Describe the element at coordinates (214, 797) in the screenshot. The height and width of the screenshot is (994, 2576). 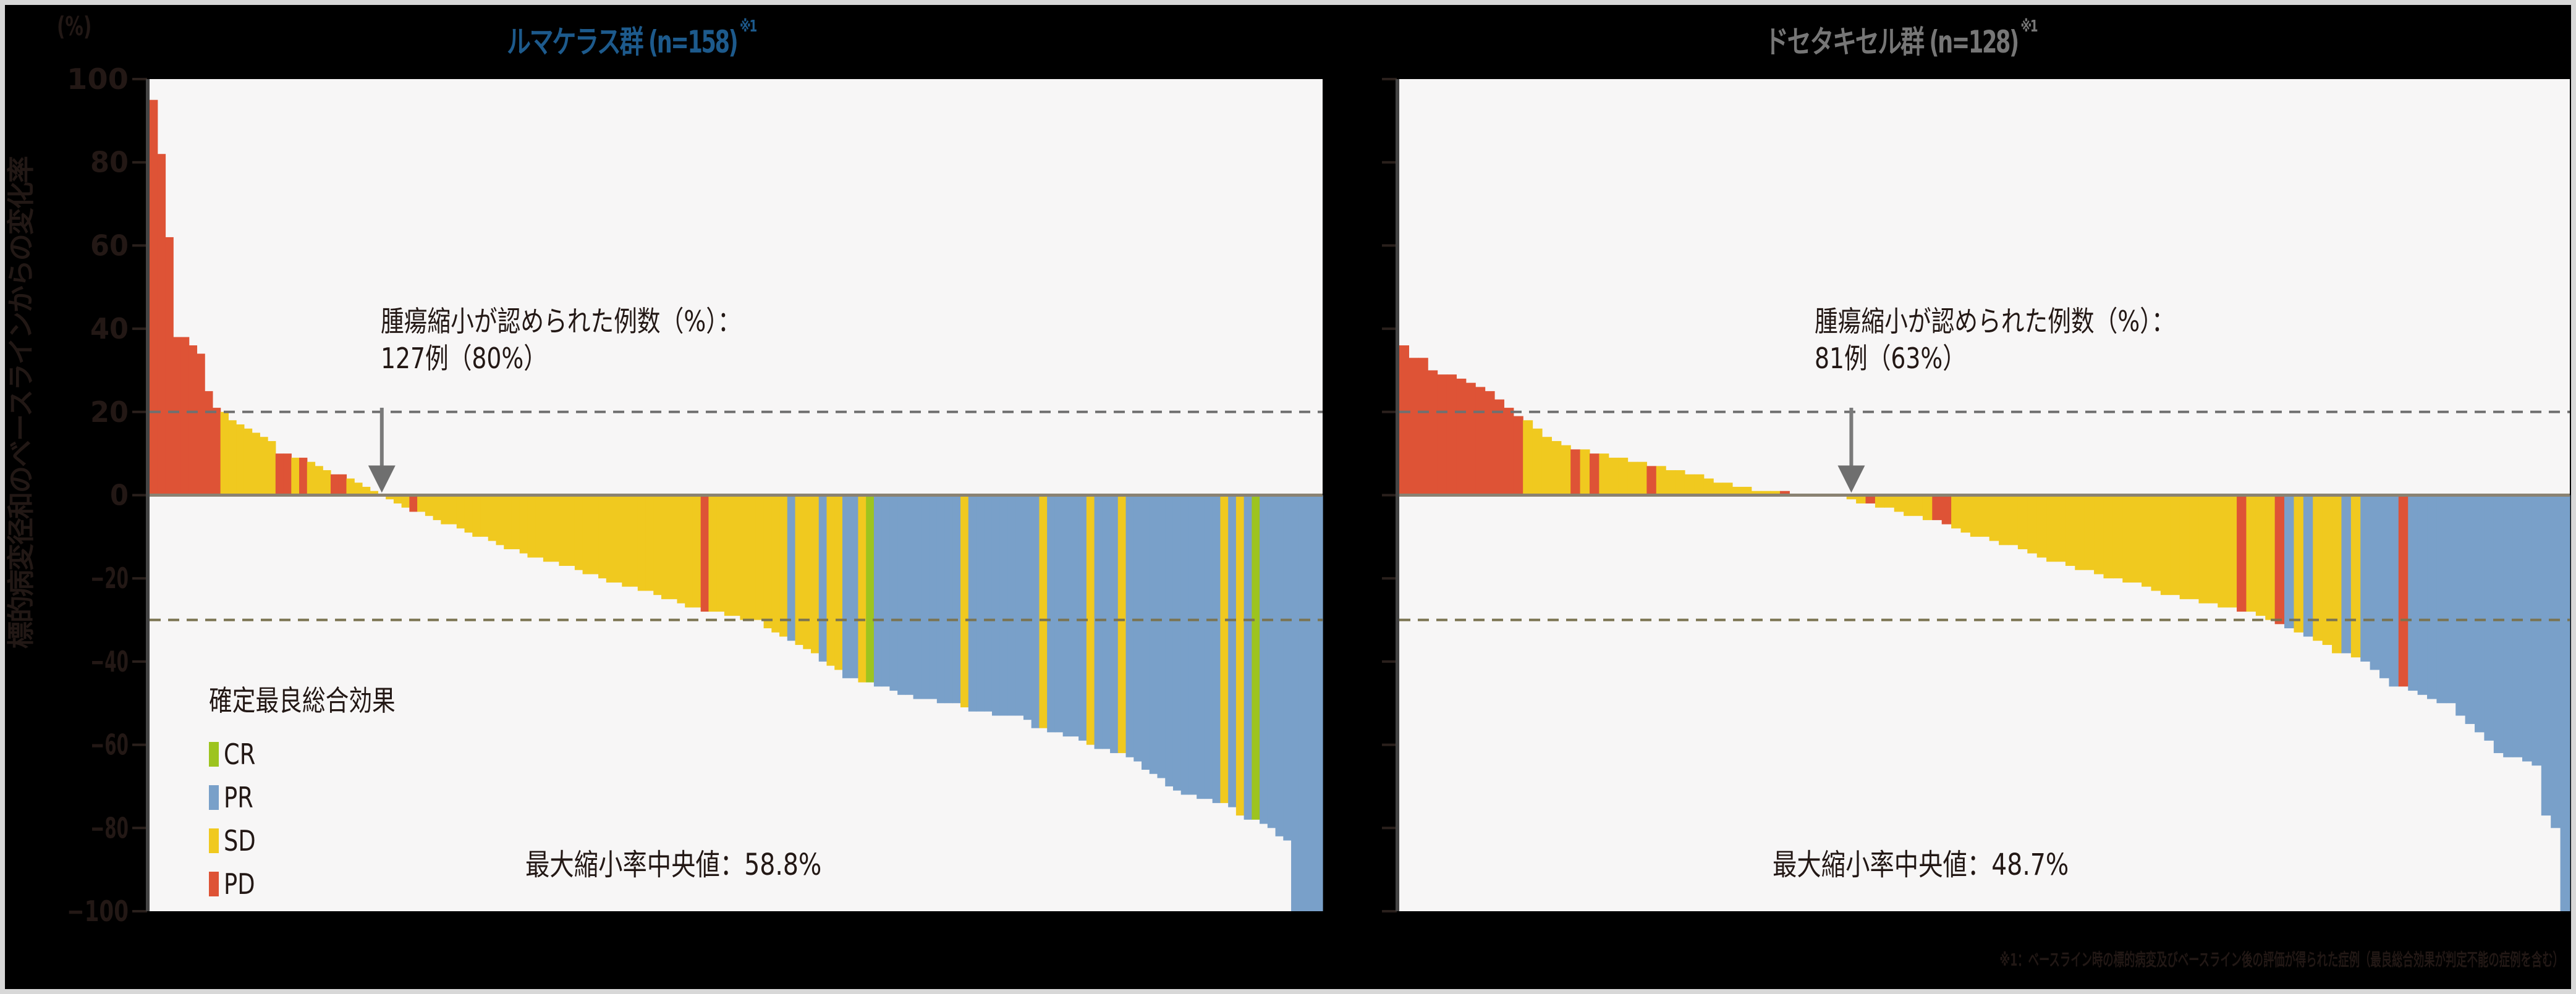
I see `pr-swatch-icon` at that location.